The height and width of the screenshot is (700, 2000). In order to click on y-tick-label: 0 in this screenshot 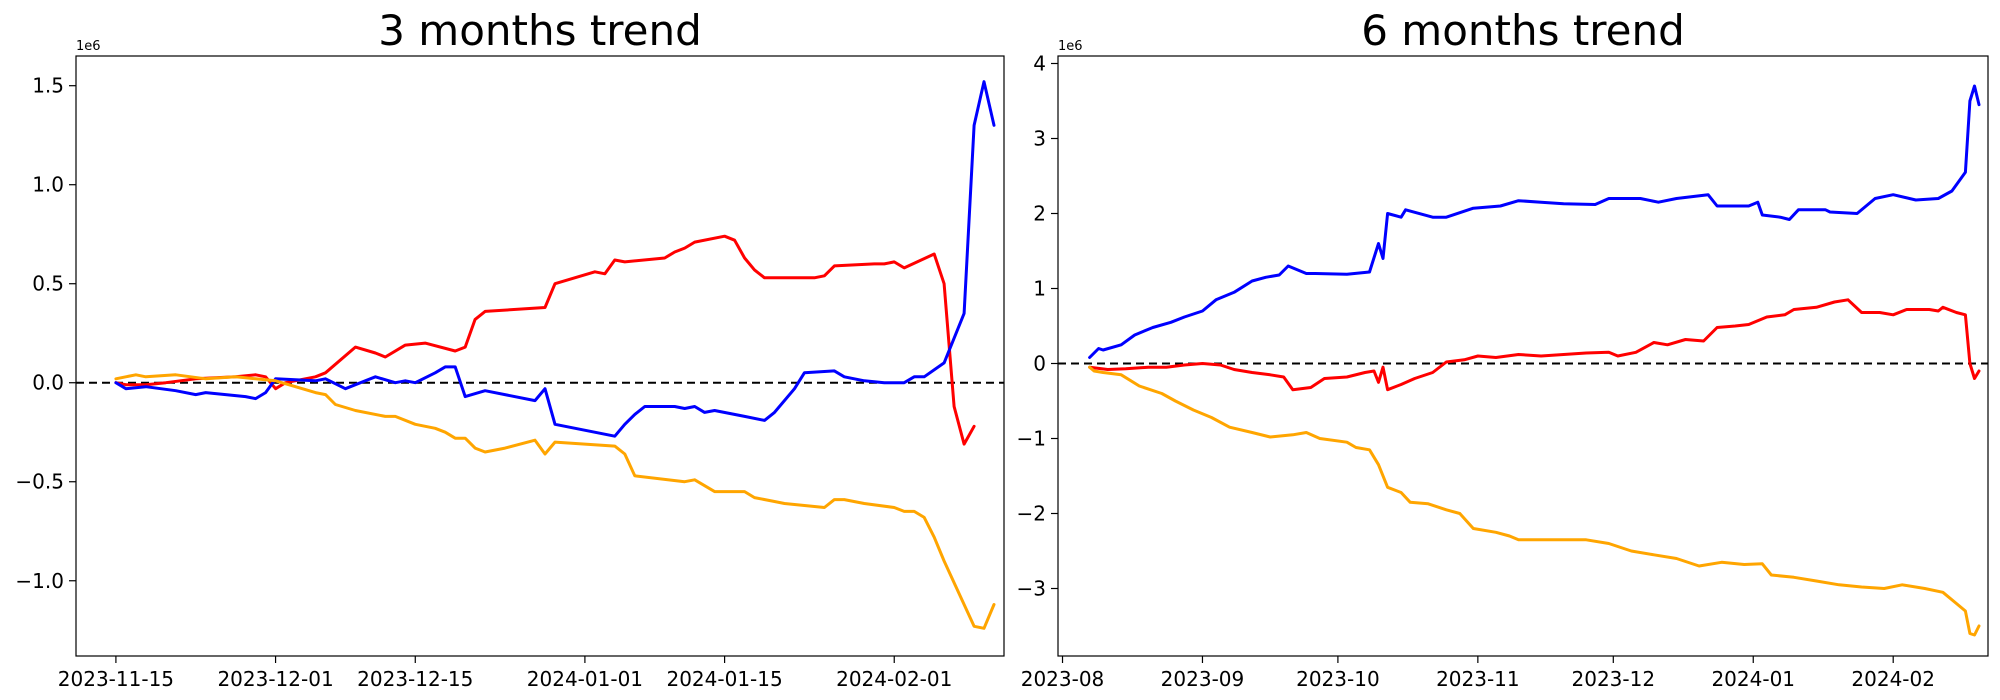, I will do `click(1039, 364)`.